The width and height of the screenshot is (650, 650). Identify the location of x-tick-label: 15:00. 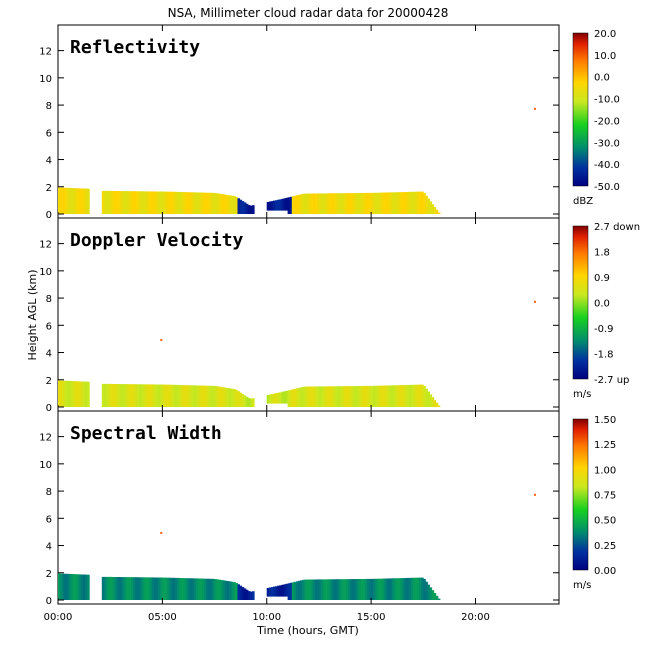
(371, 617).